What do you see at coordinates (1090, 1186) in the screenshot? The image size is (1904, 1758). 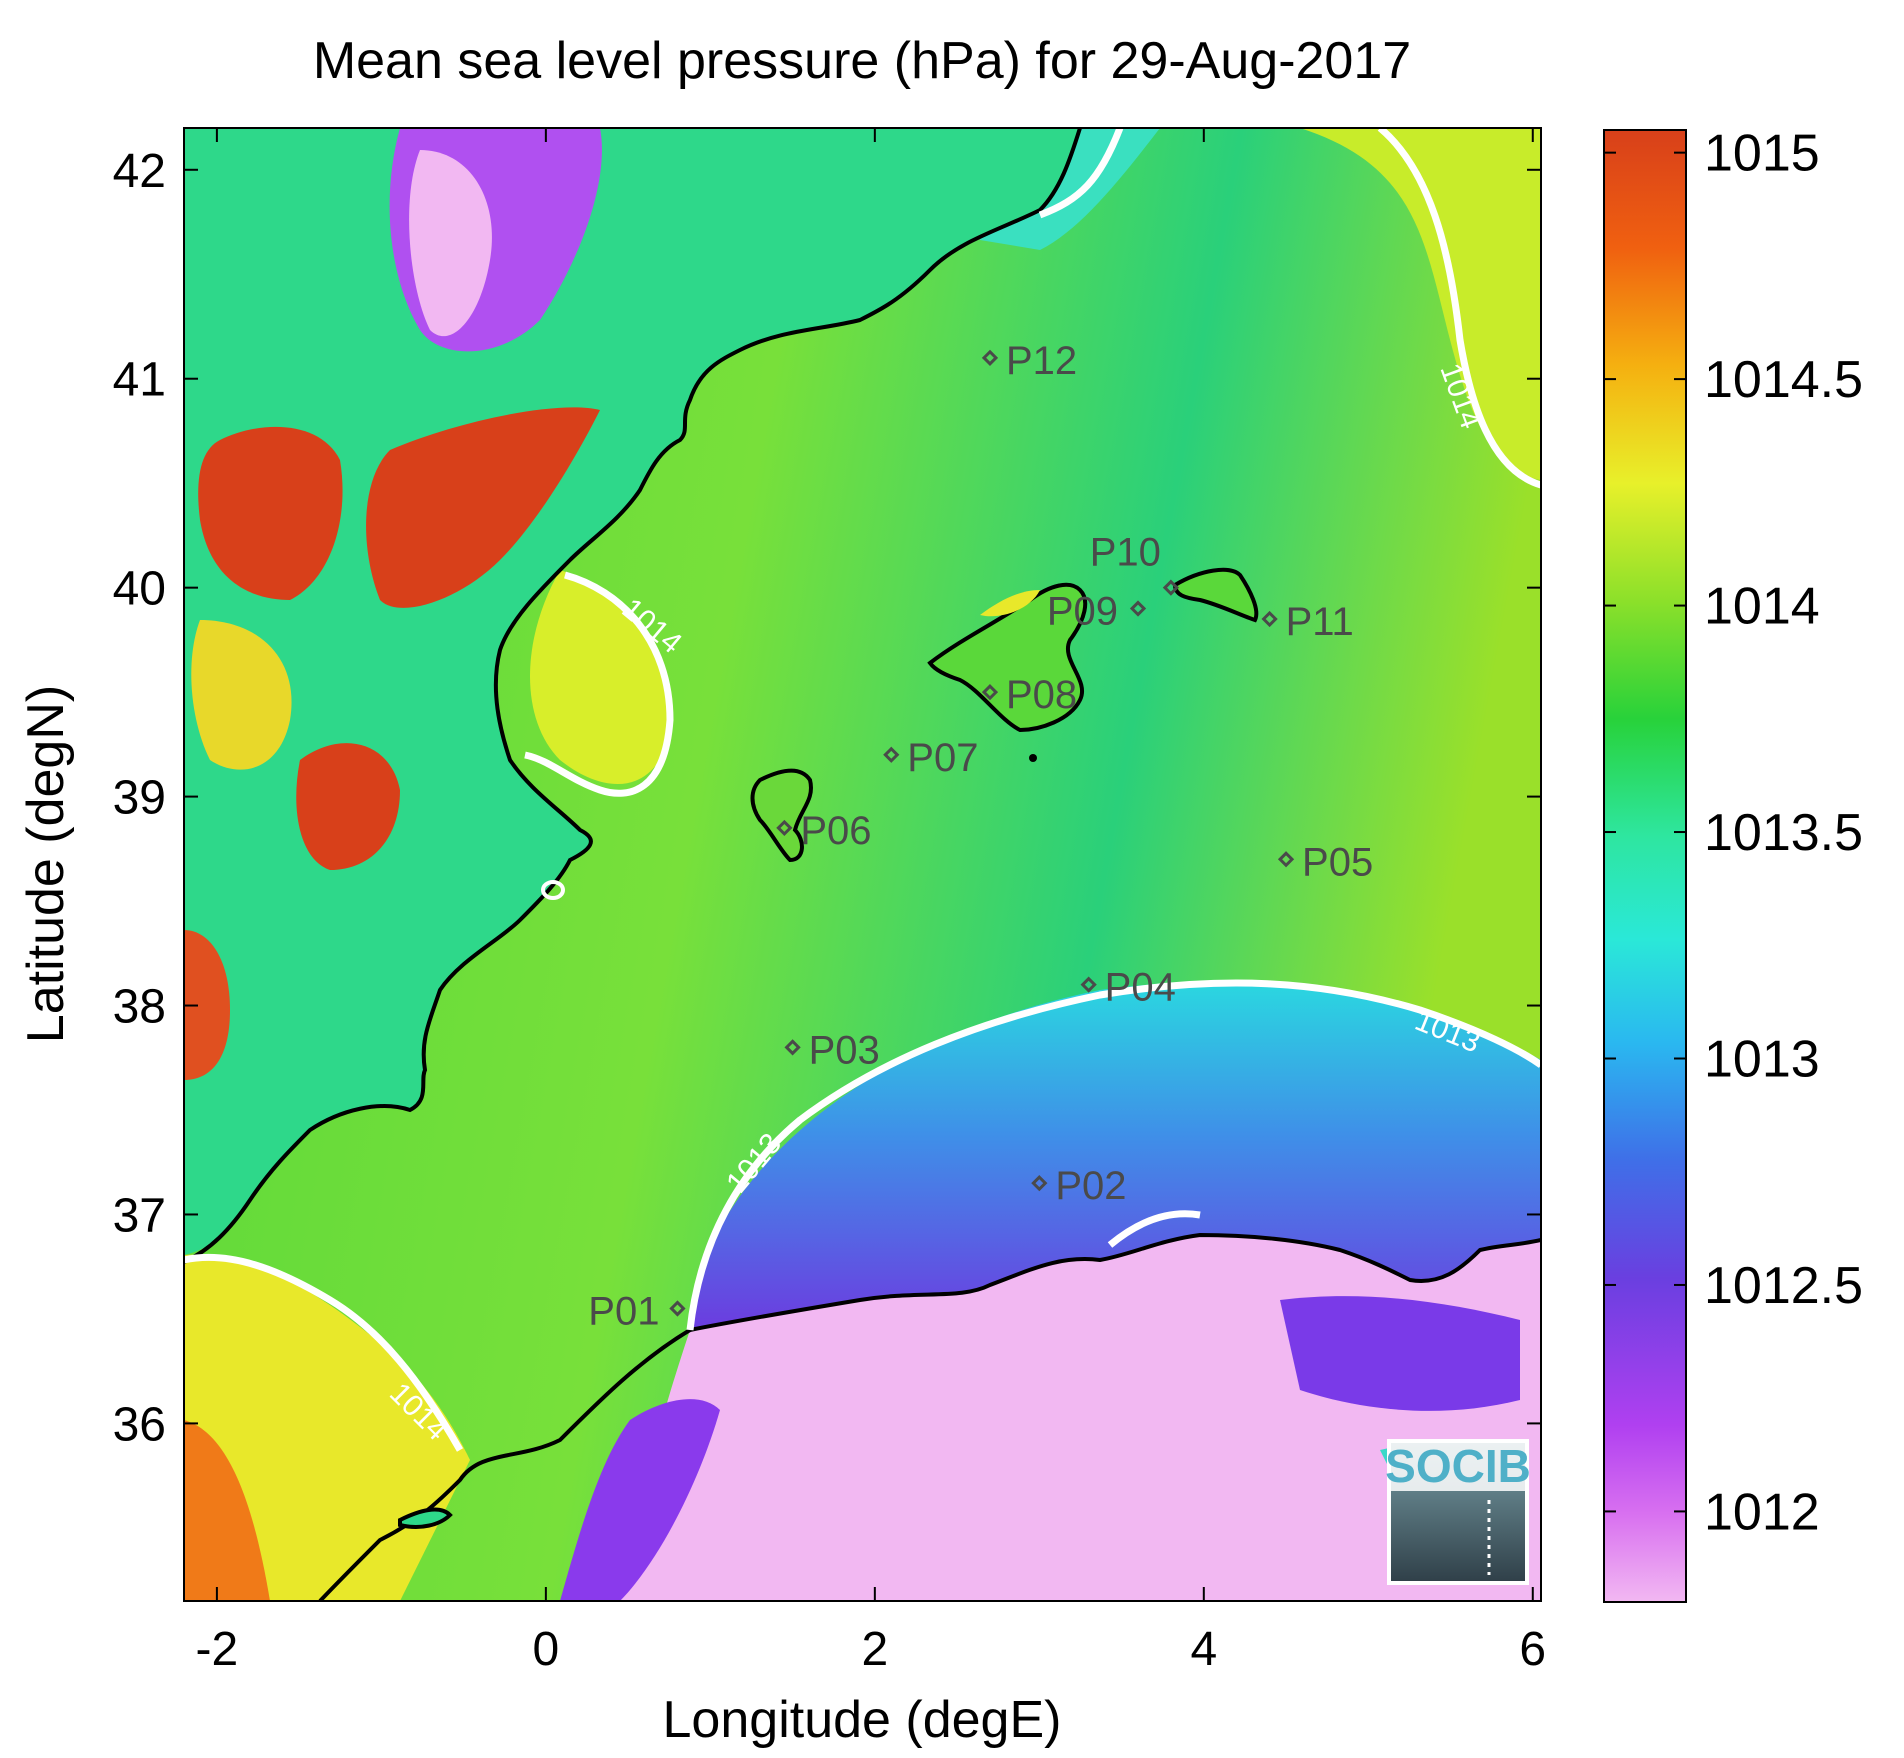 I see `station-label: P02` at bounding box center [1090, 1186].